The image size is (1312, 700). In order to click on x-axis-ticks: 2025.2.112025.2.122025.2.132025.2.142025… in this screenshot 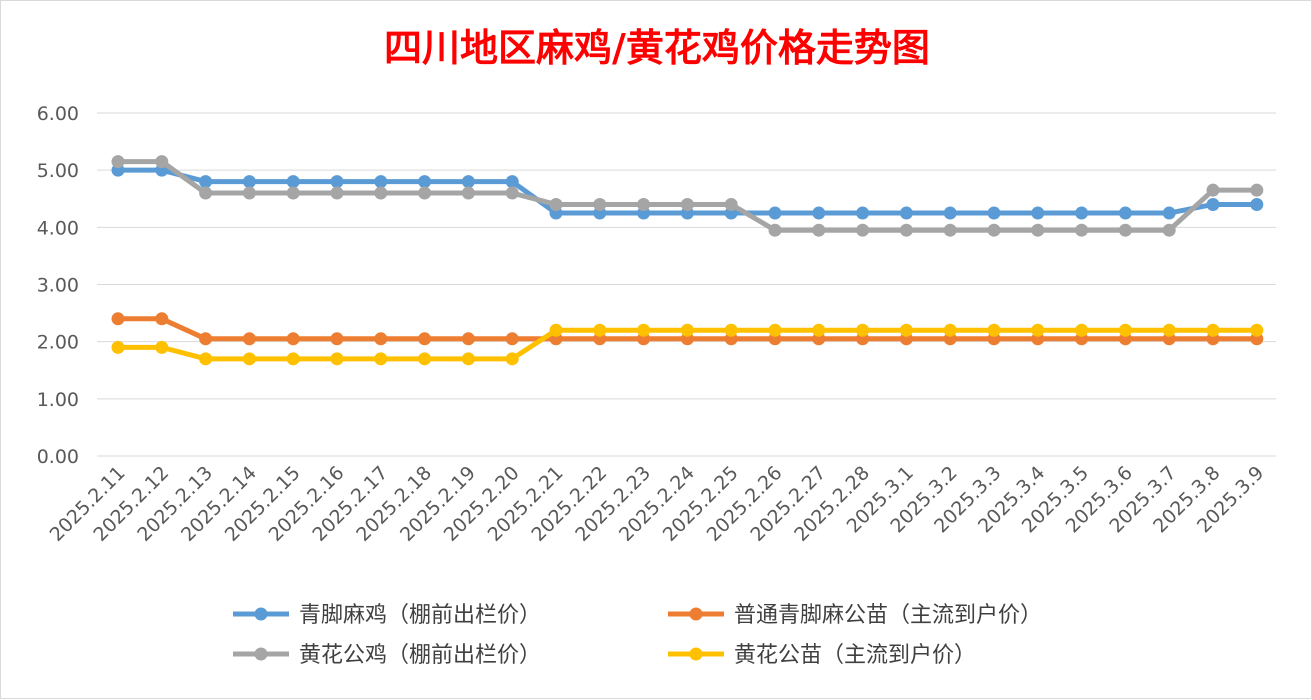, I will do `click(657, 504)`.